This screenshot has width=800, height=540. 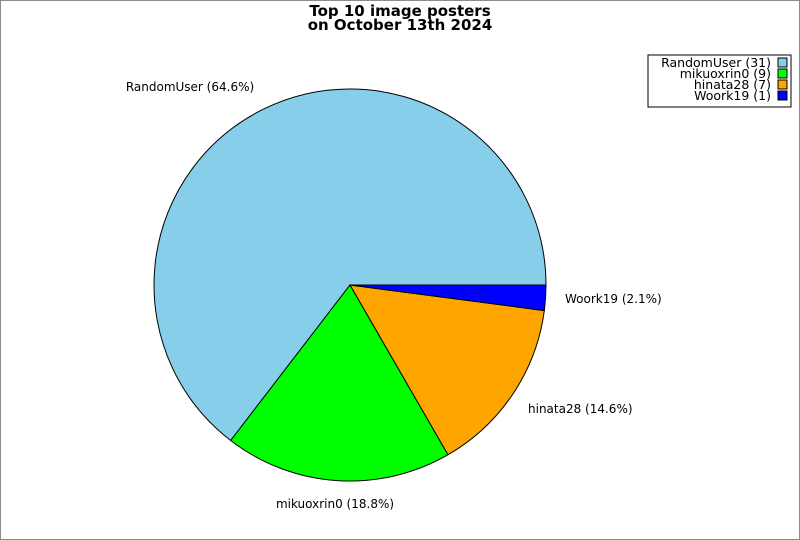 What do you see at coordinates (339, 383) in the screenshot?
I see `pie-slice-mikuoxrin0` at bounding box center [339, 383].